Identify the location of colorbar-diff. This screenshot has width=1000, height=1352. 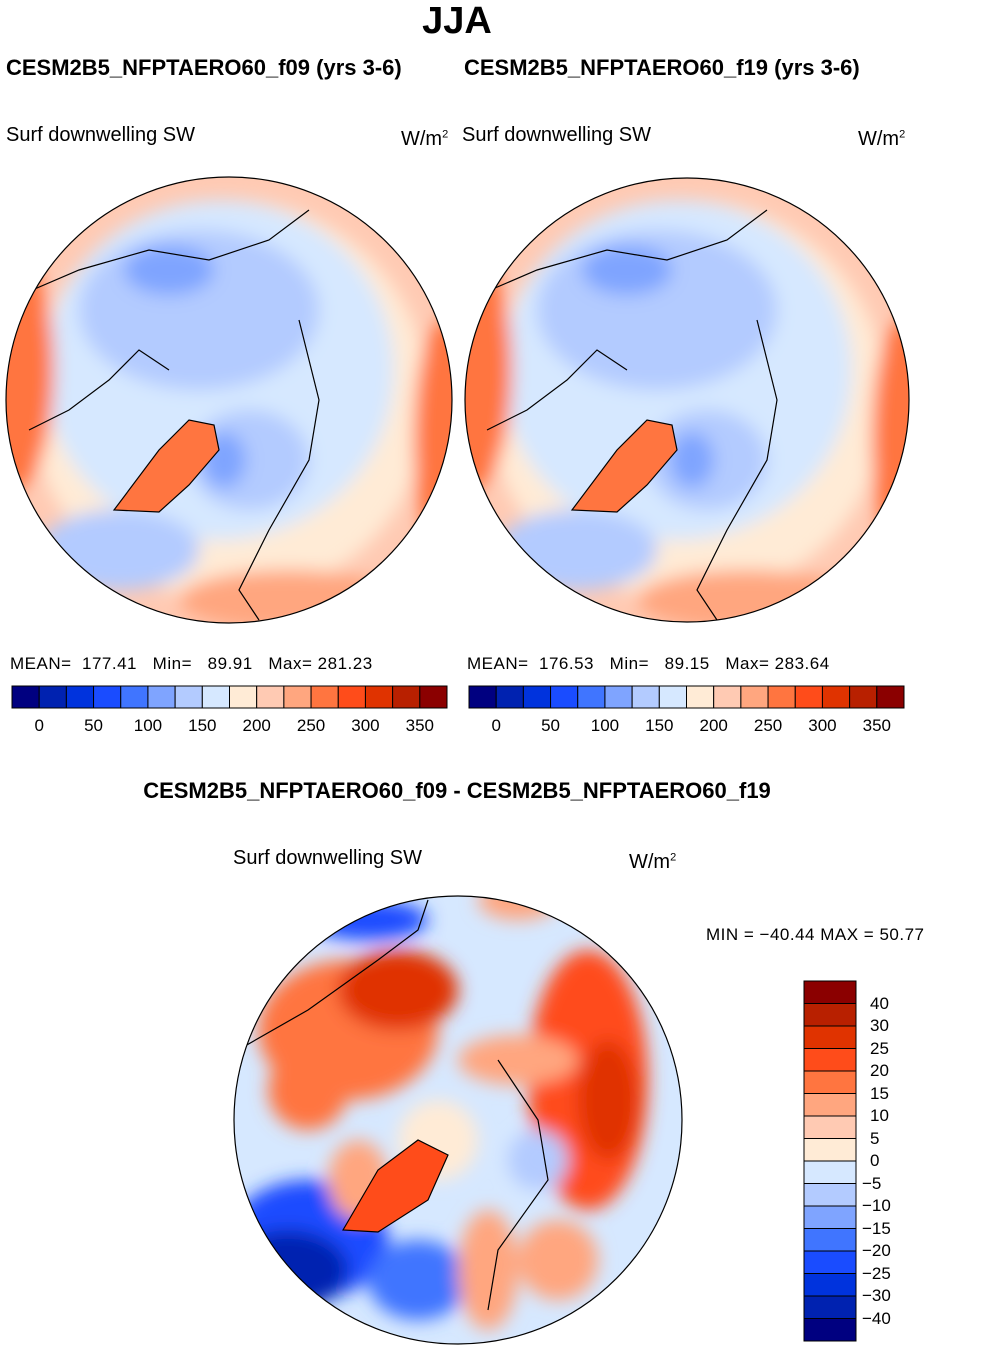
(830, 1161).